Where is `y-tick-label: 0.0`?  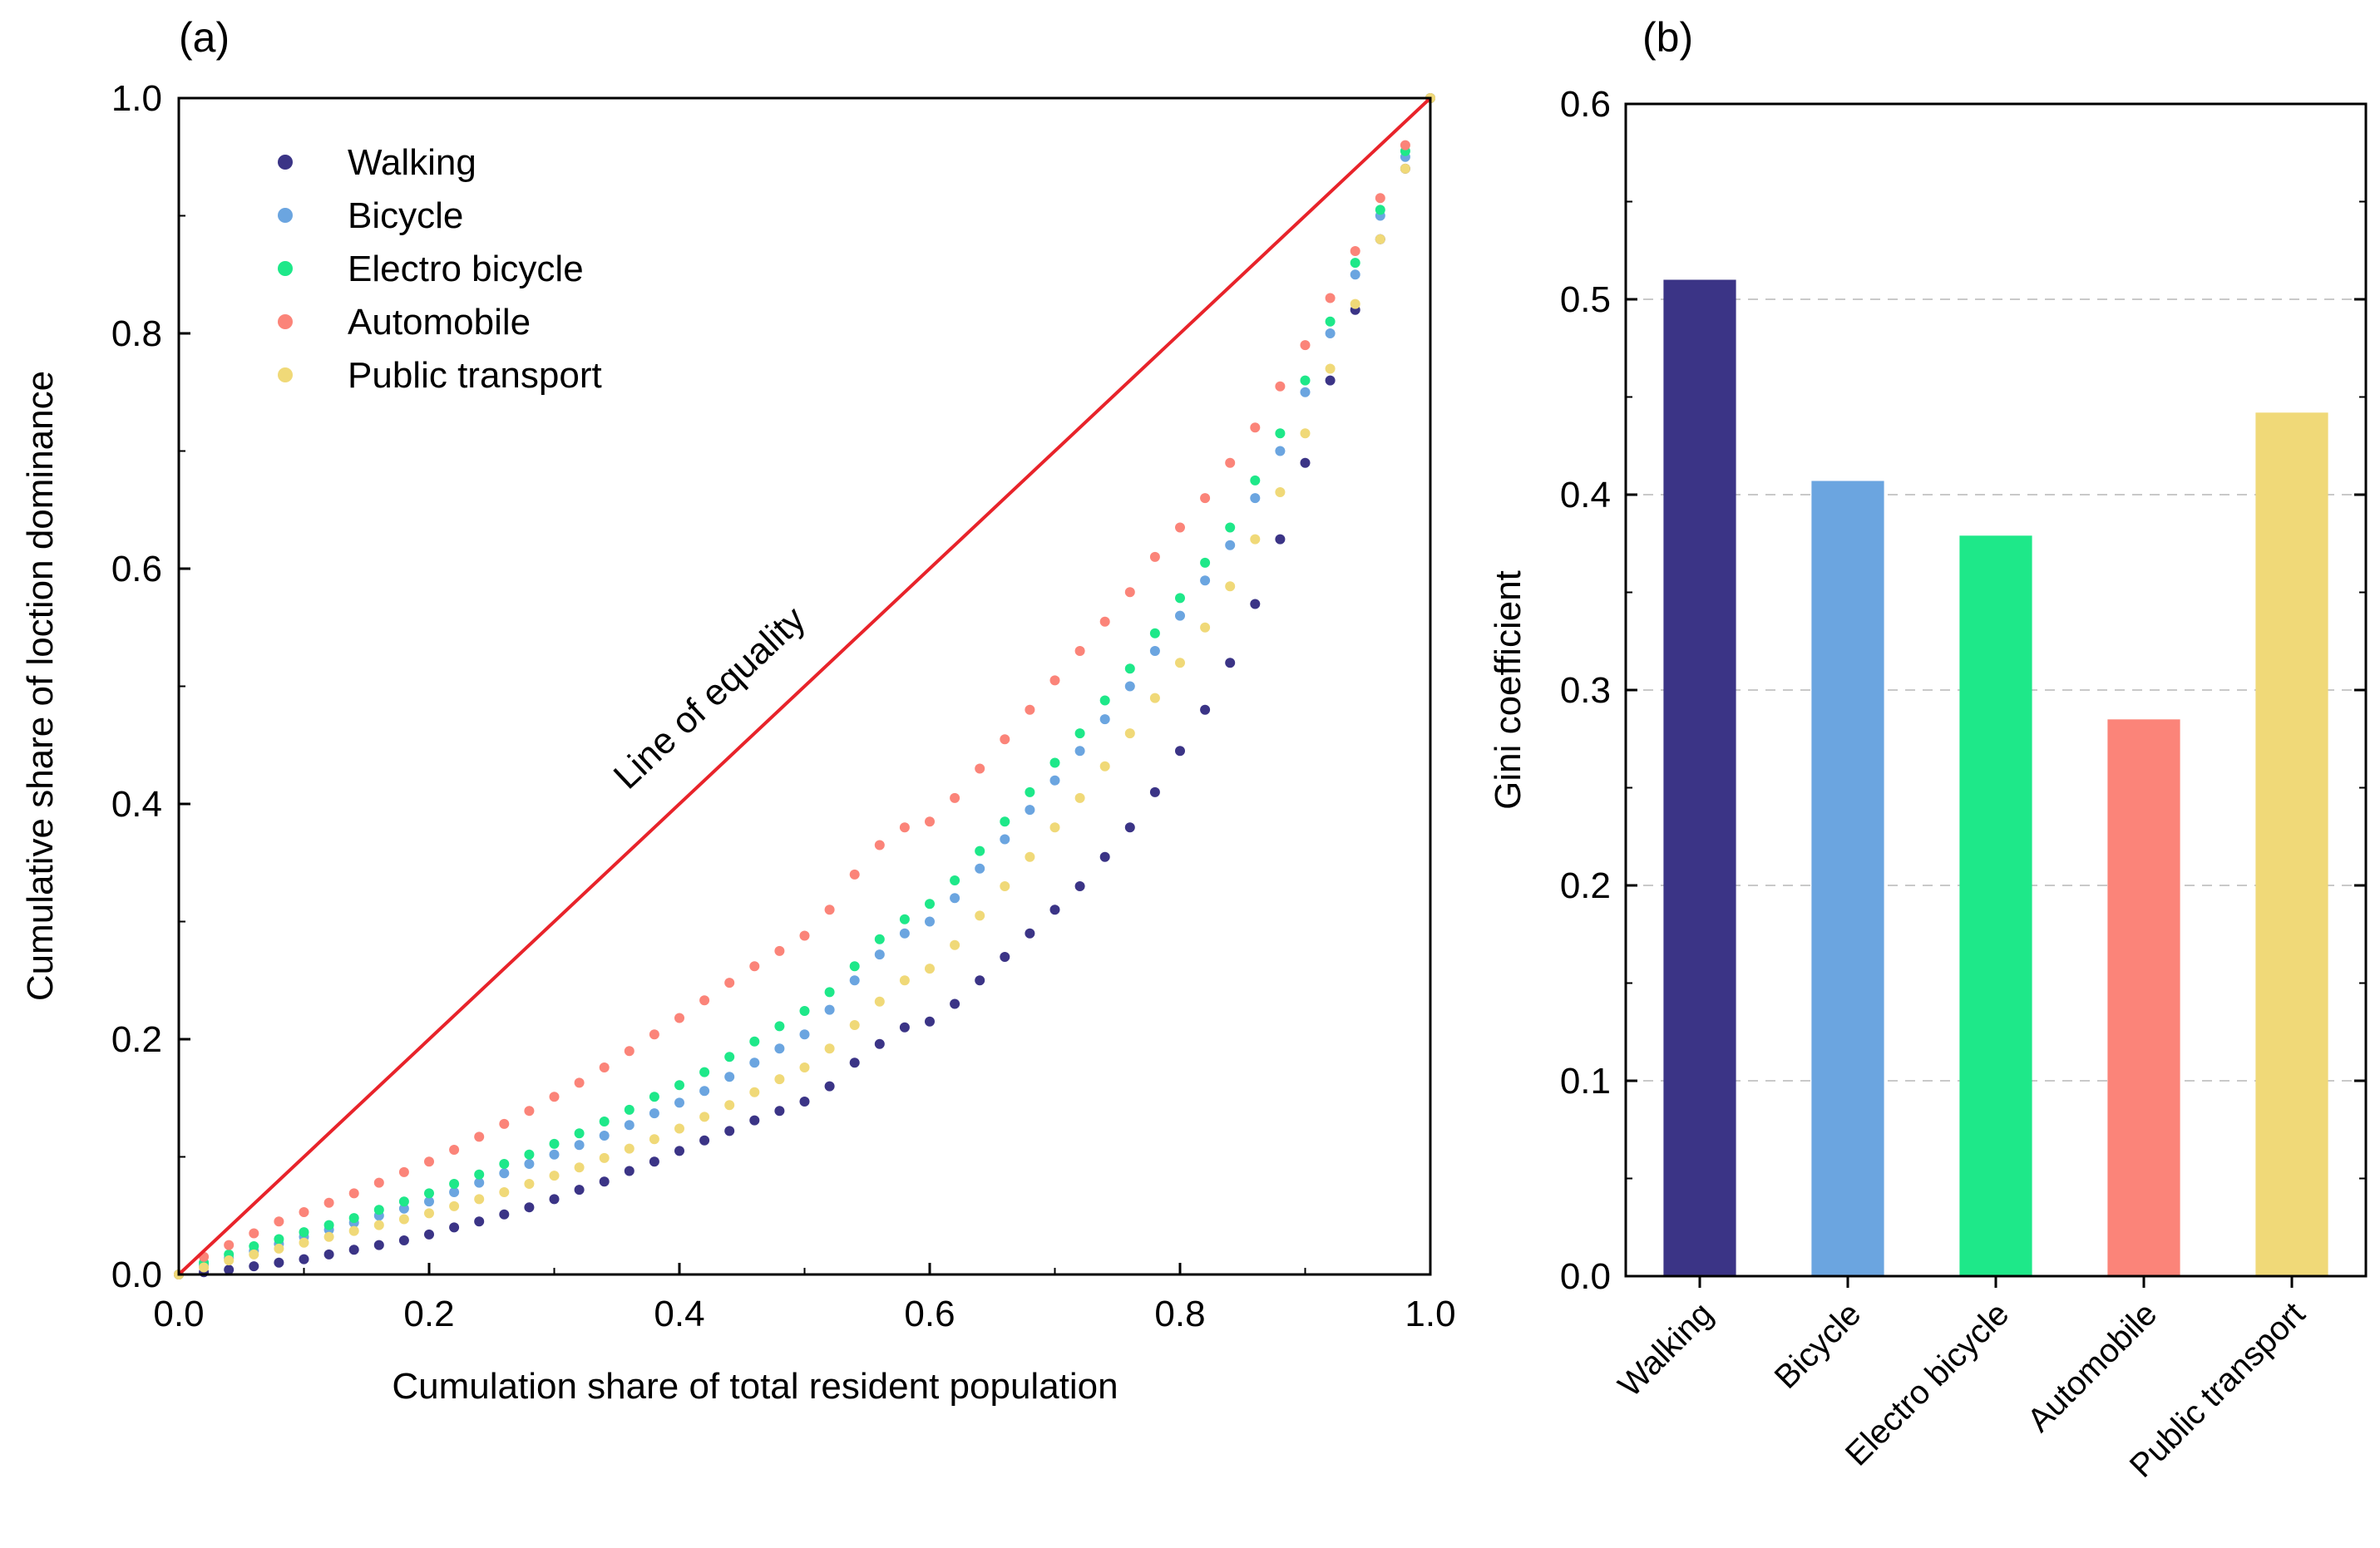 y-tick-label: 0.0 is located at coordinates (136, 1275).